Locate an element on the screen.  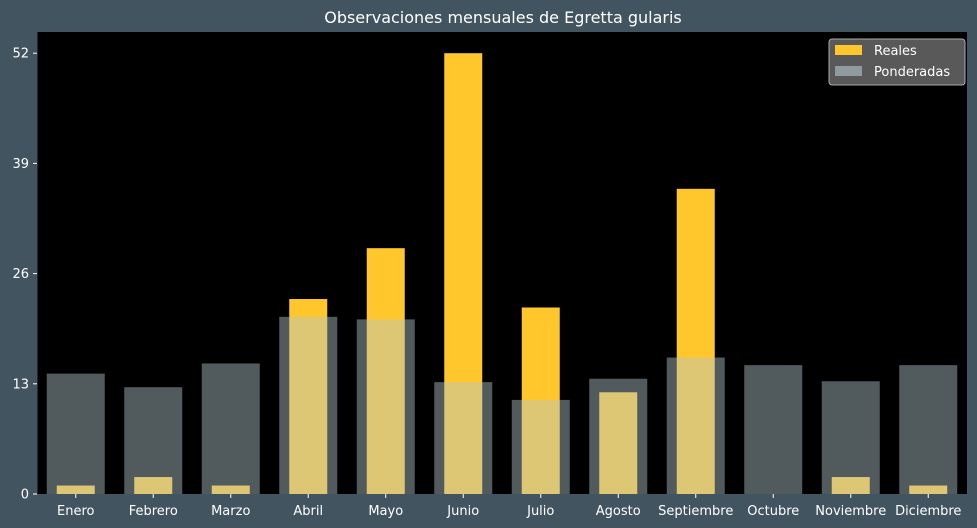
legend-frame is located at coordinates (897, 62).